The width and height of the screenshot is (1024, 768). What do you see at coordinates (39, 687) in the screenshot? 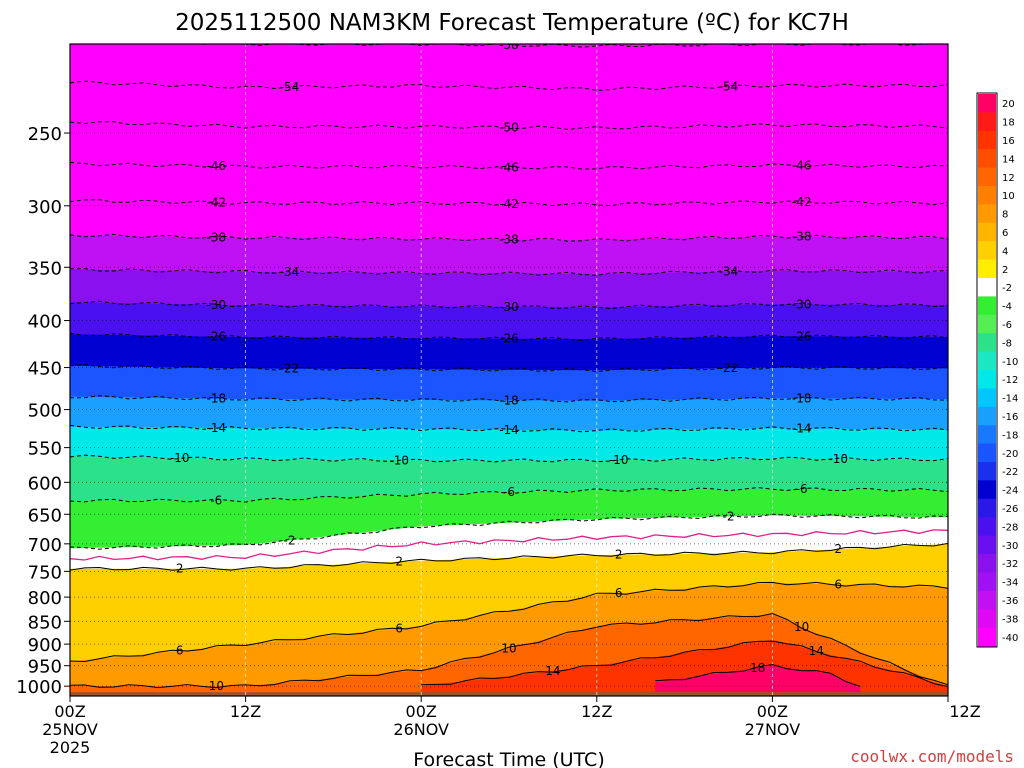
I see `y-tick-label: 1000` at bounding box center [39, 687].